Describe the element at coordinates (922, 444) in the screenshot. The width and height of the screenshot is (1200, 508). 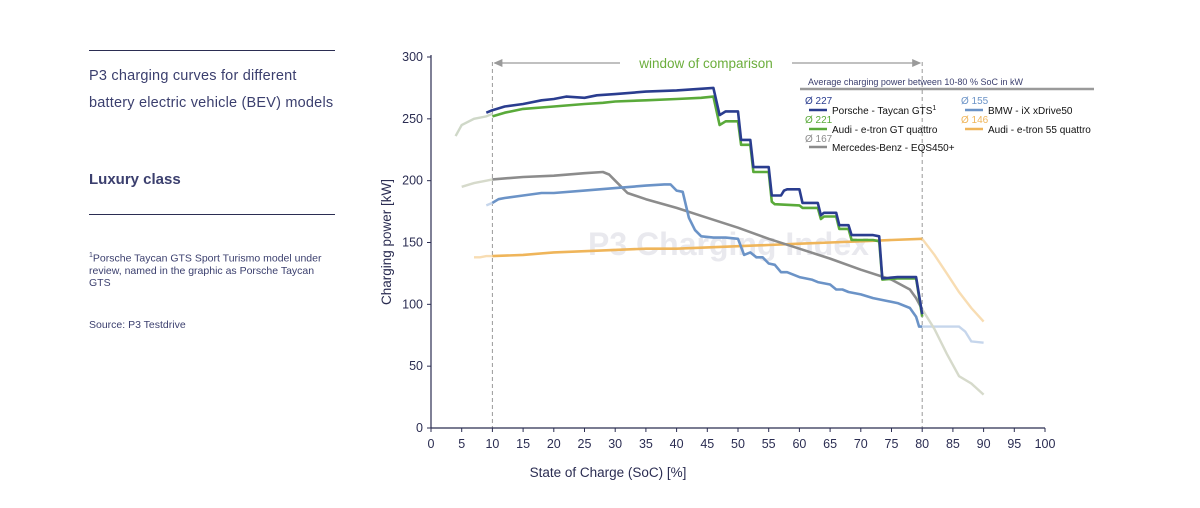
I see `x-tick-label: 80` at that location.